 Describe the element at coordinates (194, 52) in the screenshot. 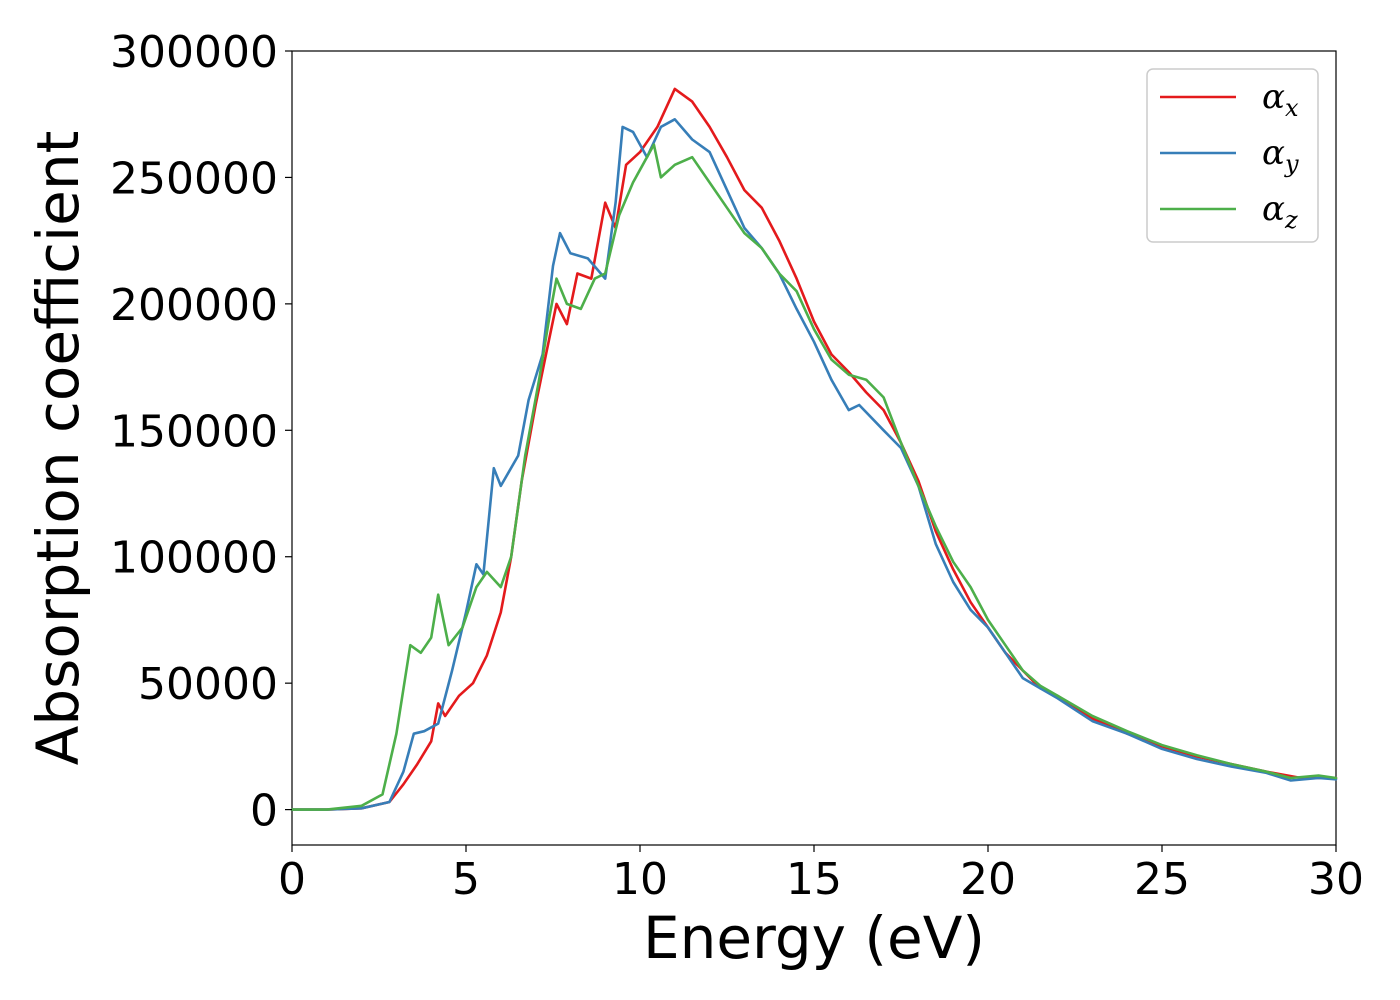

I see `y-tick-label: 300000` at that location.